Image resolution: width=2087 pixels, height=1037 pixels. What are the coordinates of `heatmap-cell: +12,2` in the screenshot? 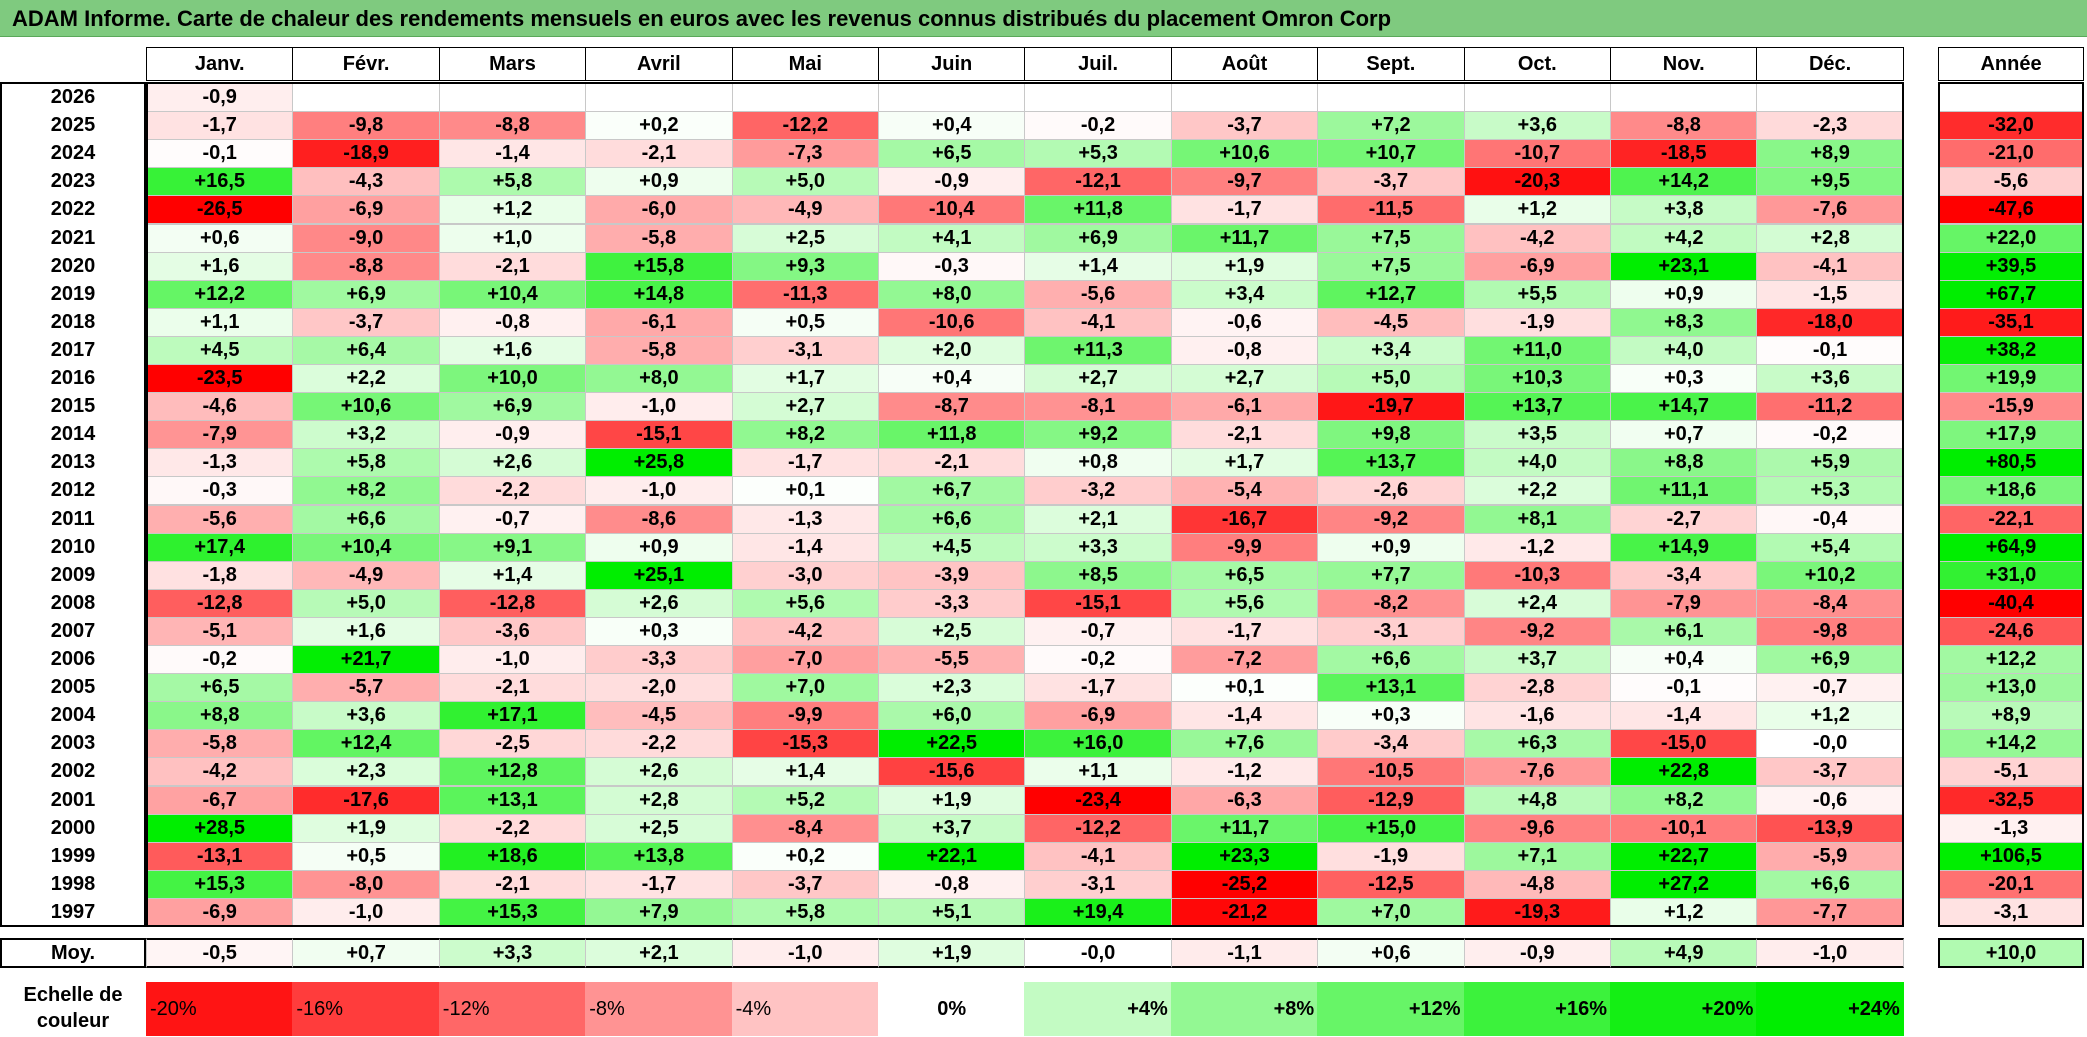 It's located at (220, 294).